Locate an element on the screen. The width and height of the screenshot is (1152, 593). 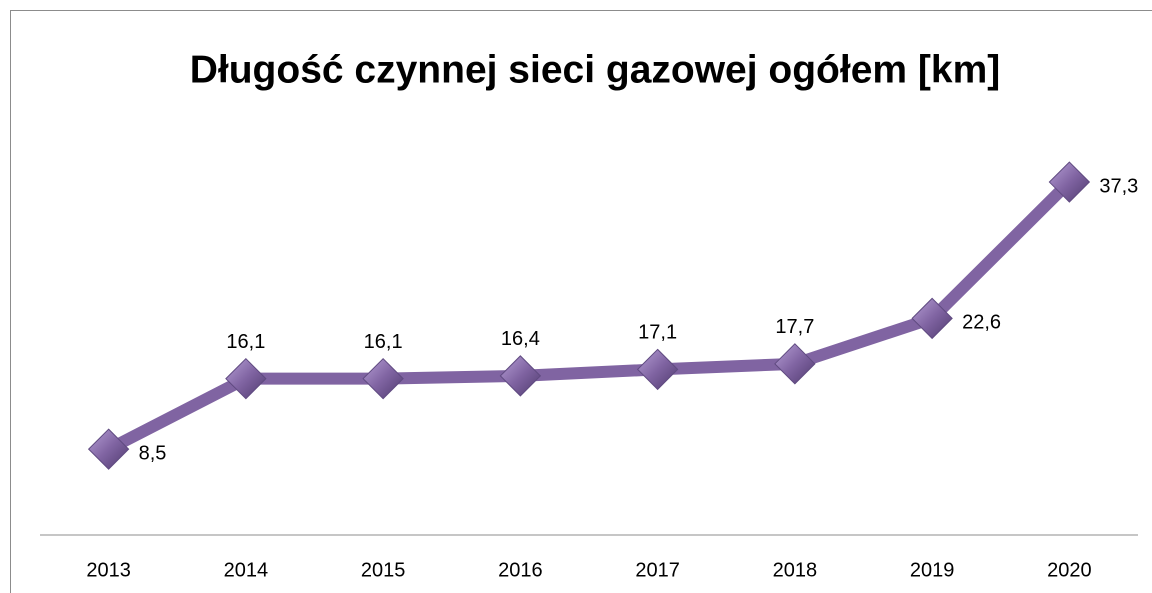
data-label: 22,6 is located at coordinates (981, 323).